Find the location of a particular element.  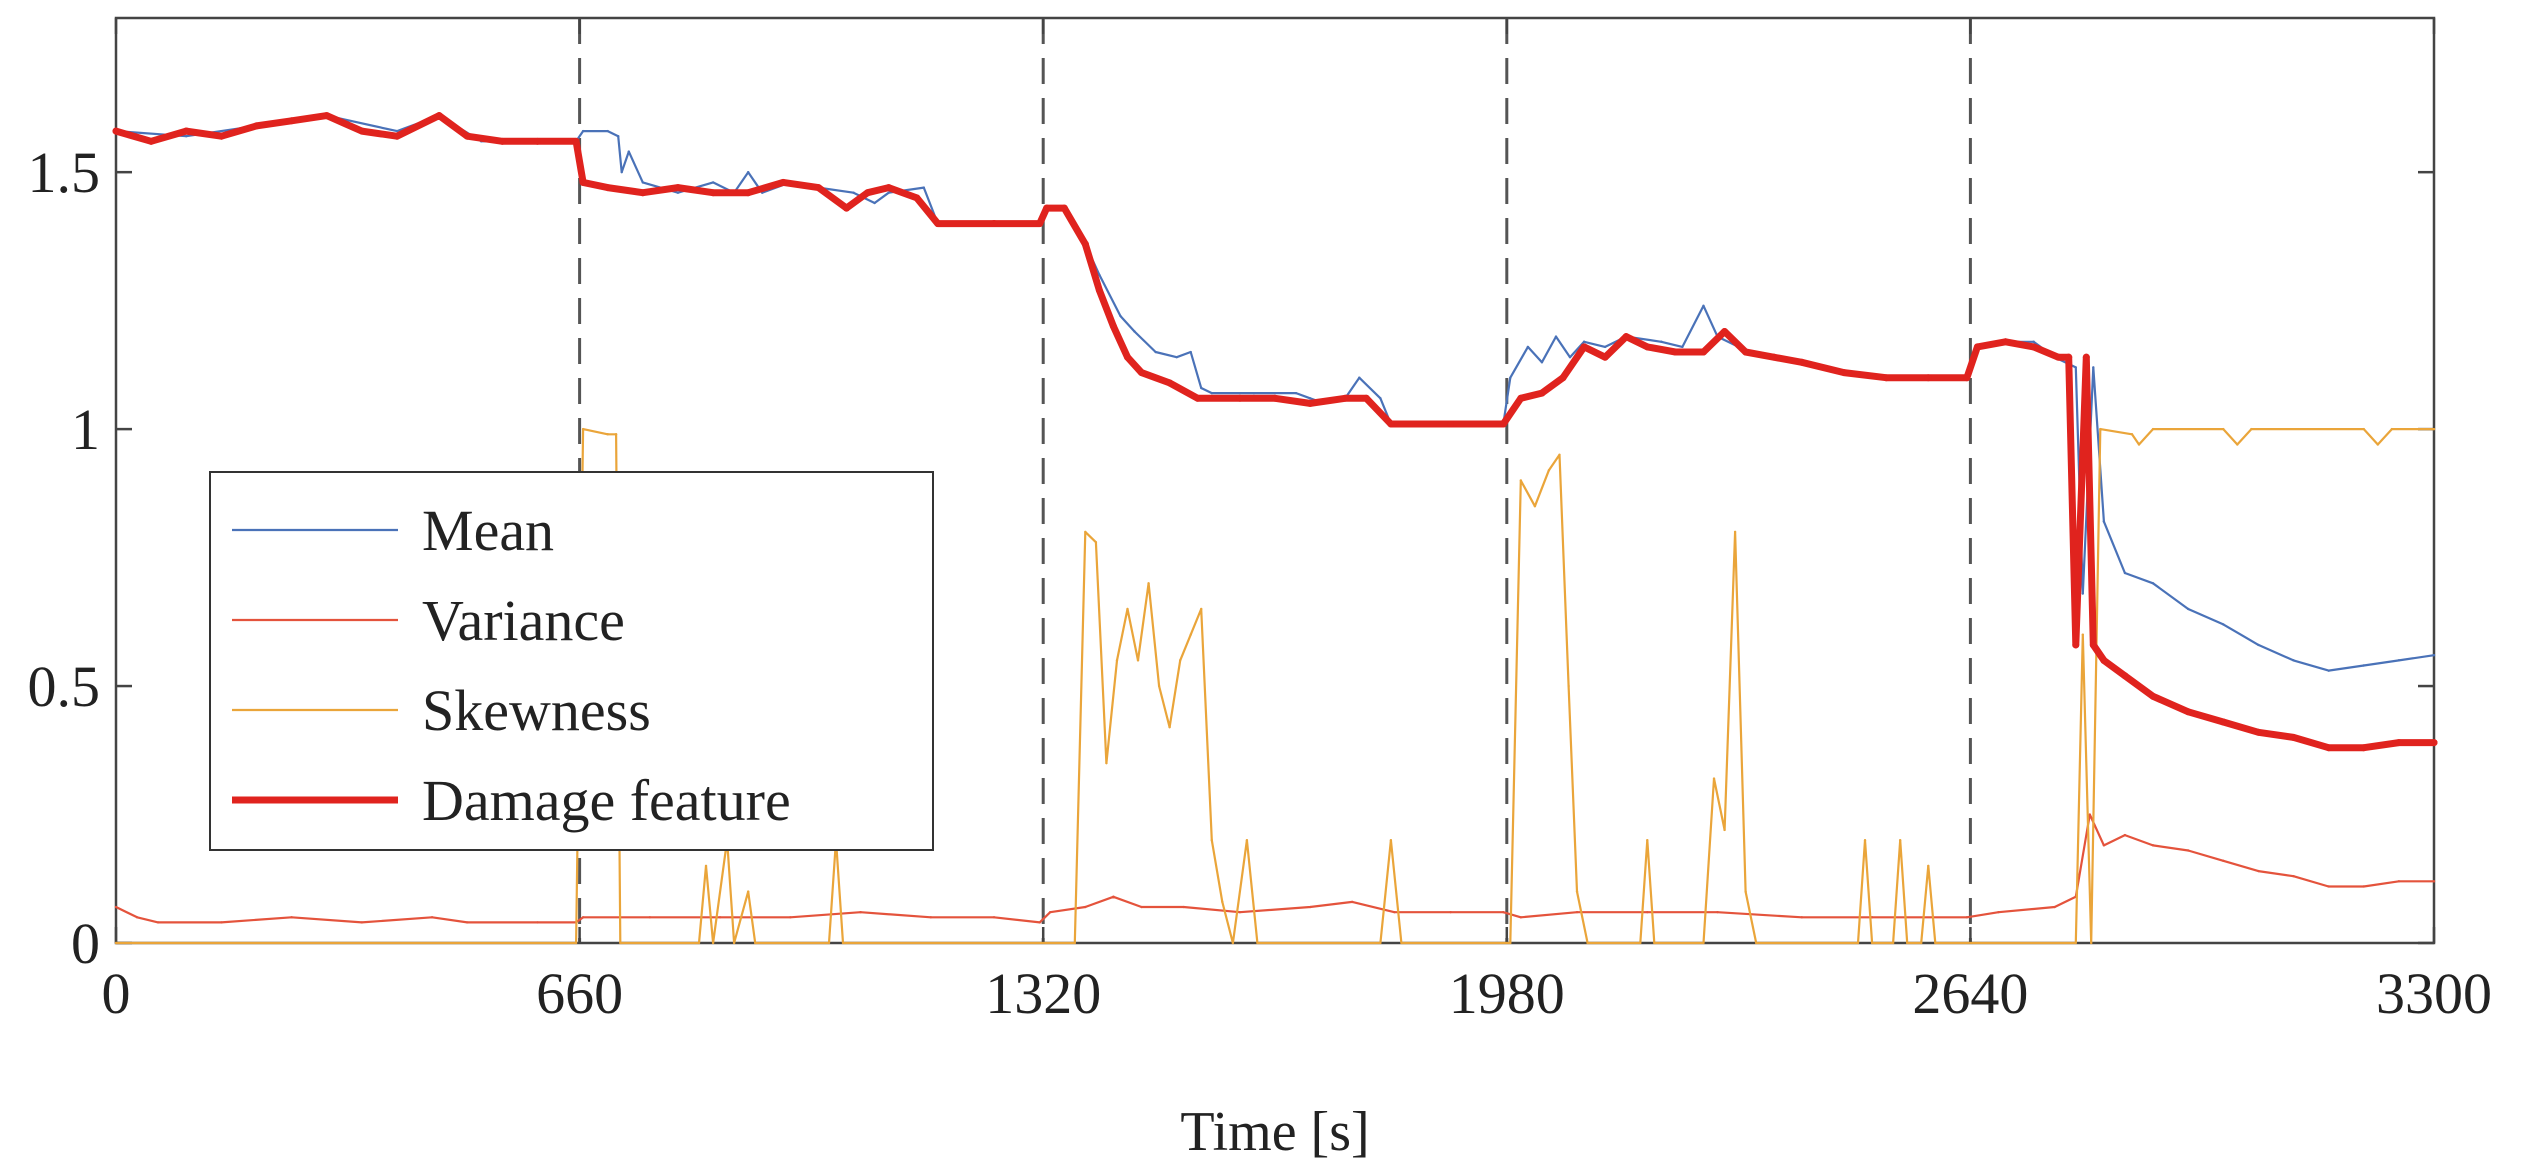

legend: Mean Variance Skewness Damage feature is located at coordinates (571, 661).